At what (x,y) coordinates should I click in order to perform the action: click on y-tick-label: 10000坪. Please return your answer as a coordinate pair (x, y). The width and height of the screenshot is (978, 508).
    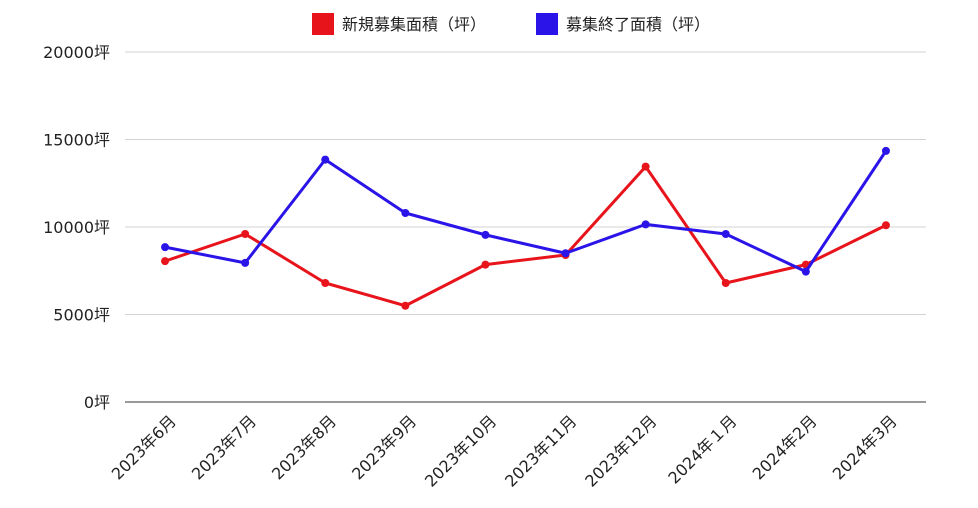
    Looking at the image, I should click on (76, 227).